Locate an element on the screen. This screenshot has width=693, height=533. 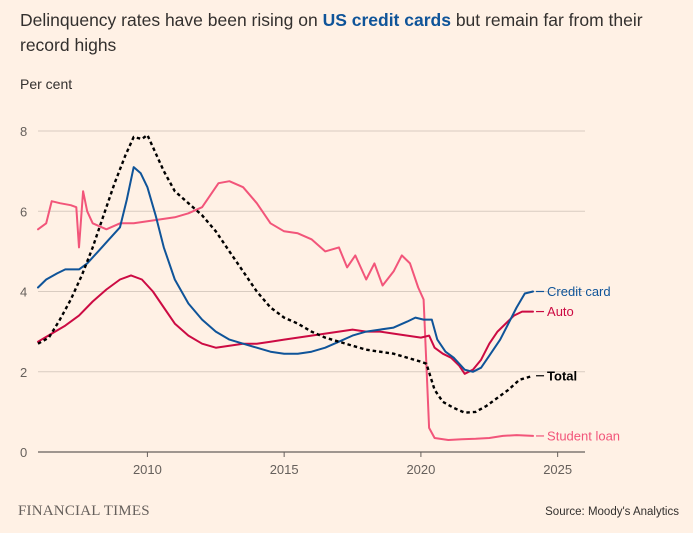
series-label-auto: Auto is located at coordinates (560, 311).